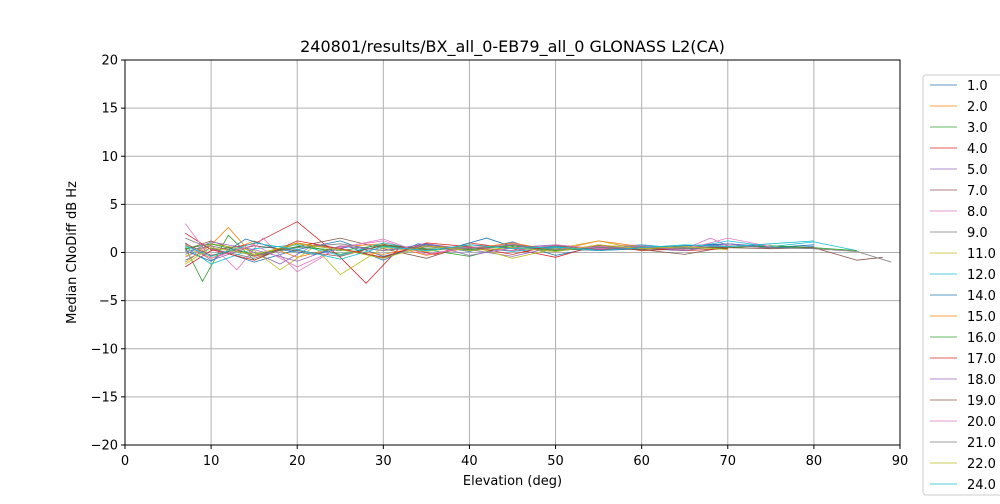  I want to click on legend-entry-label: 20.0, so click(981, 422).